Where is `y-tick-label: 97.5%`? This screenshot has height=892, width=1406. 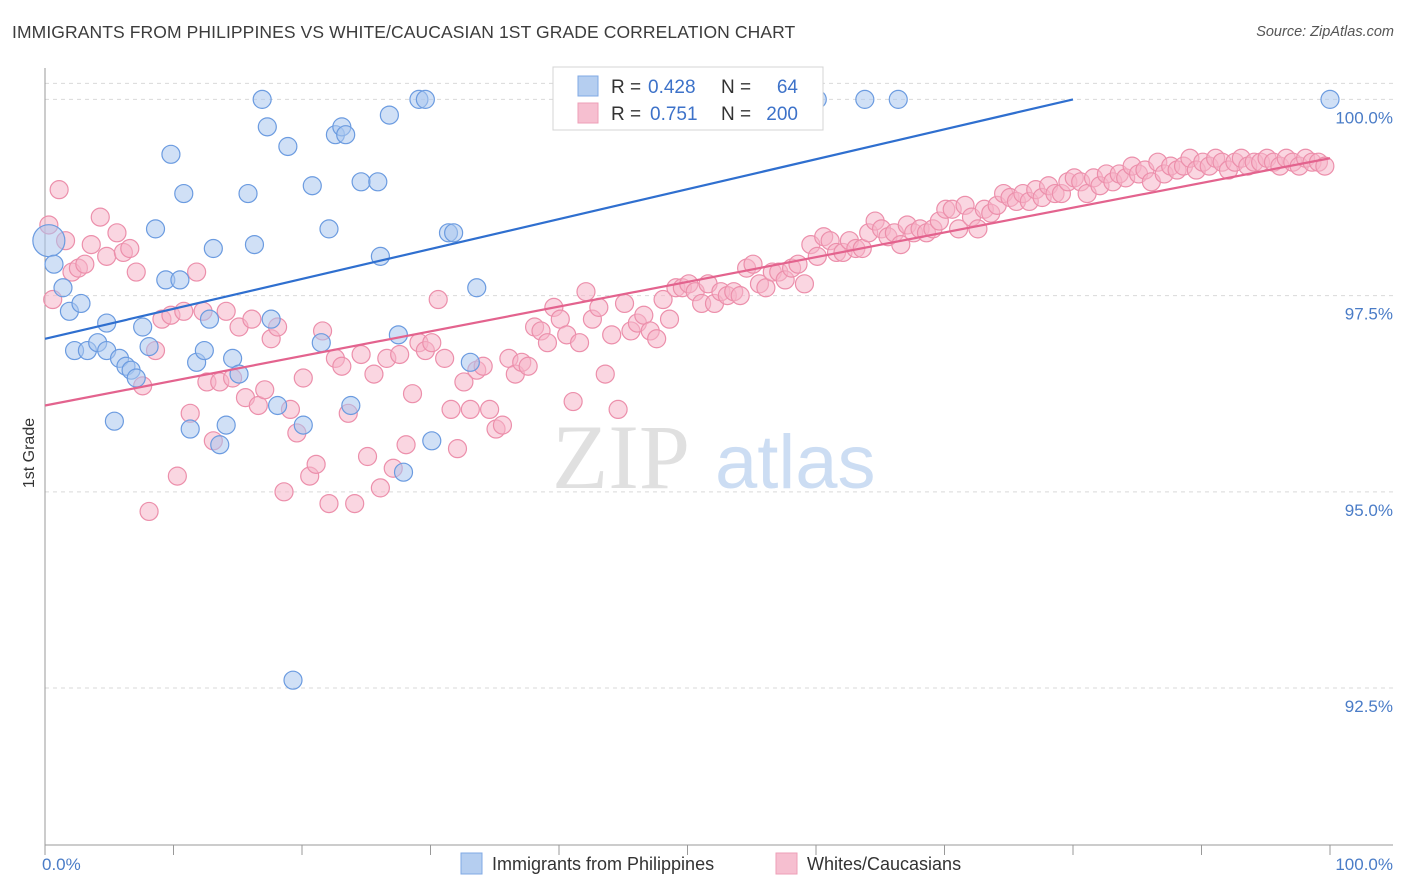 y-tick-label: 97.5% is located at coordinates (1369, 314).